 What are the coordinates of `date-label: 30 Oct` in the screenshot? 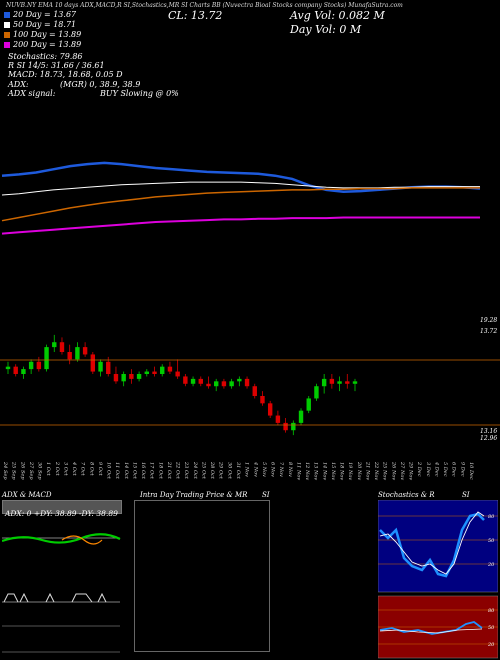 It's located at (229, 471).